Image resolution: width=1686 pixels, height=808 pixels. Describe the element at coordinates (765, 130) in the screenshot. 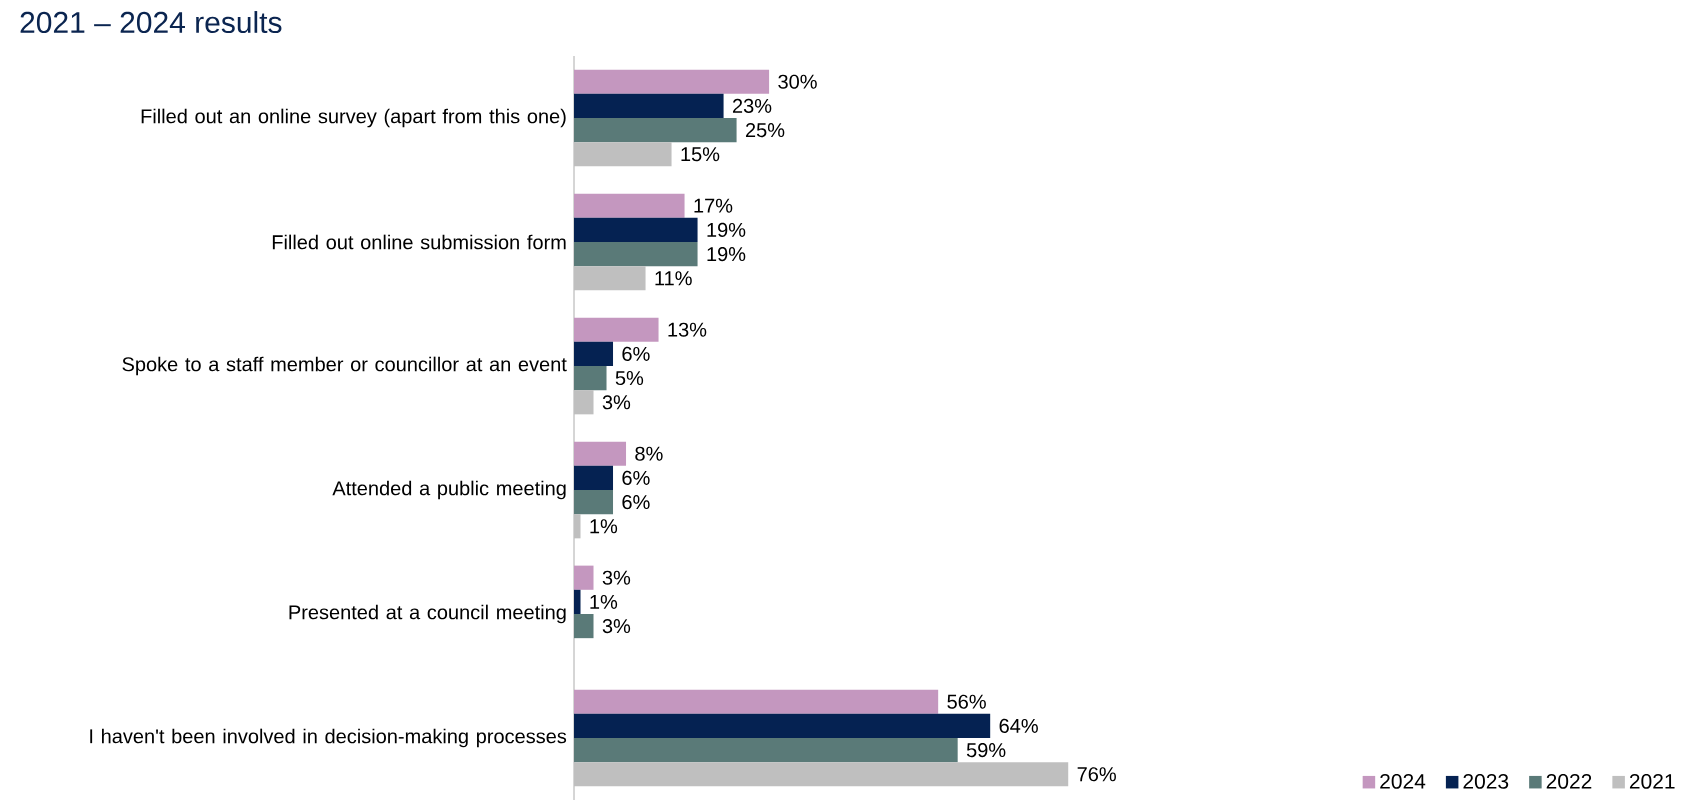

I see `data-label: 25%` at that location.